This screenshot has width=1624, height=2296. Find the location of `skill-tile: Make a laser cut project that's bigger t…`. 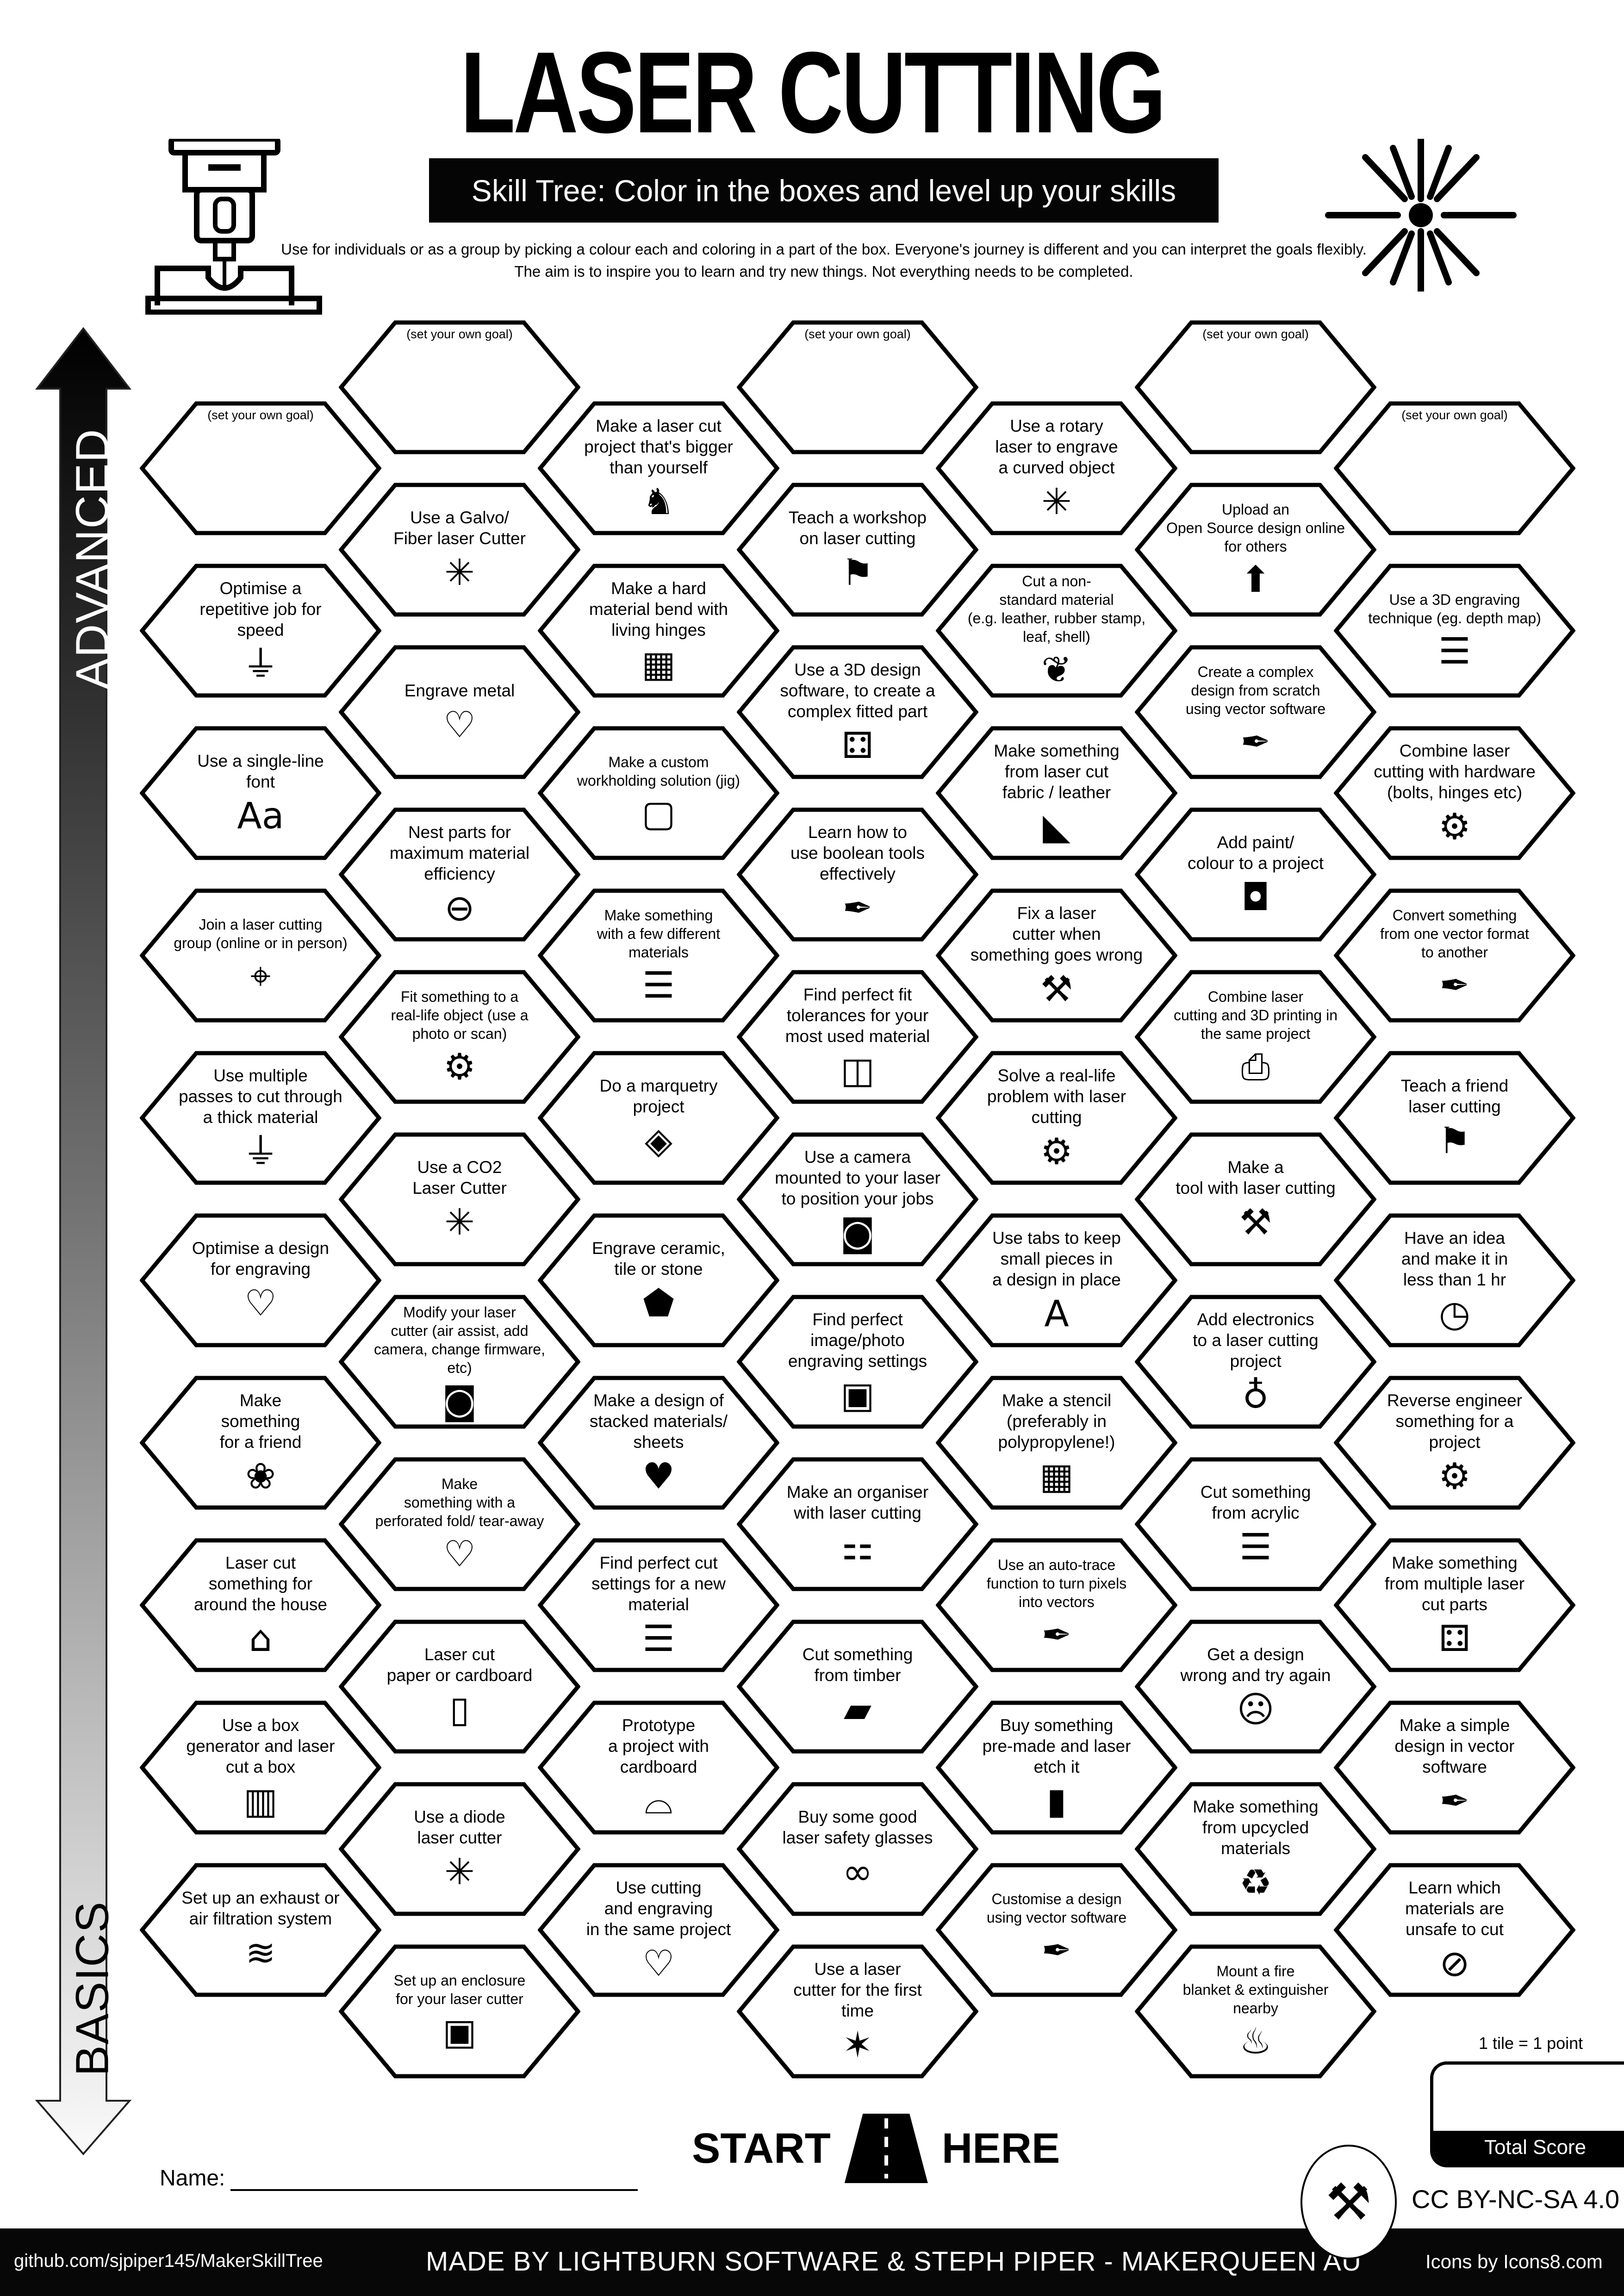

skill-tile: Make a laser cut project that's bigger t… is located at coordinates (658, 468).